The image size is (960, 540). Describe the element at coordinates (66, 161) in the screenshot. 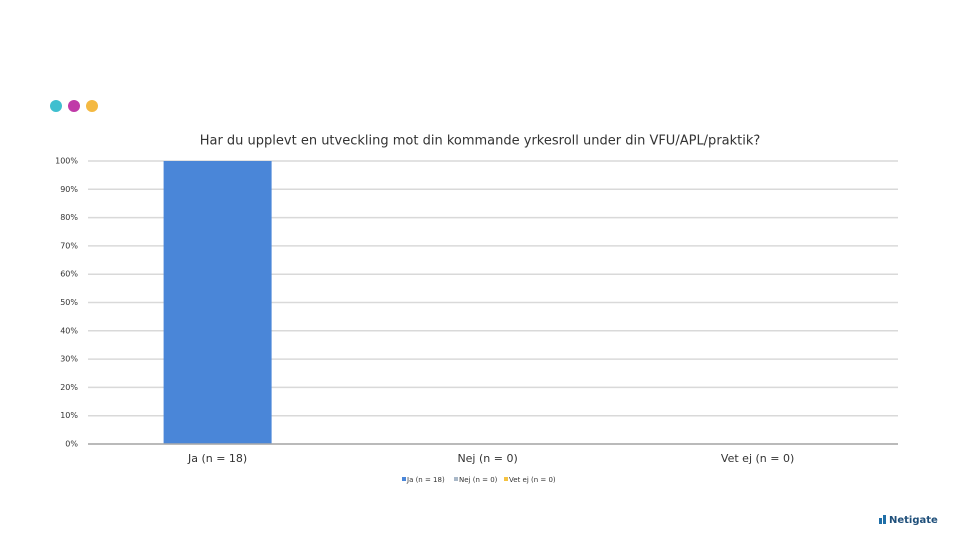

I see `y-tick-label: 100%` at that location.